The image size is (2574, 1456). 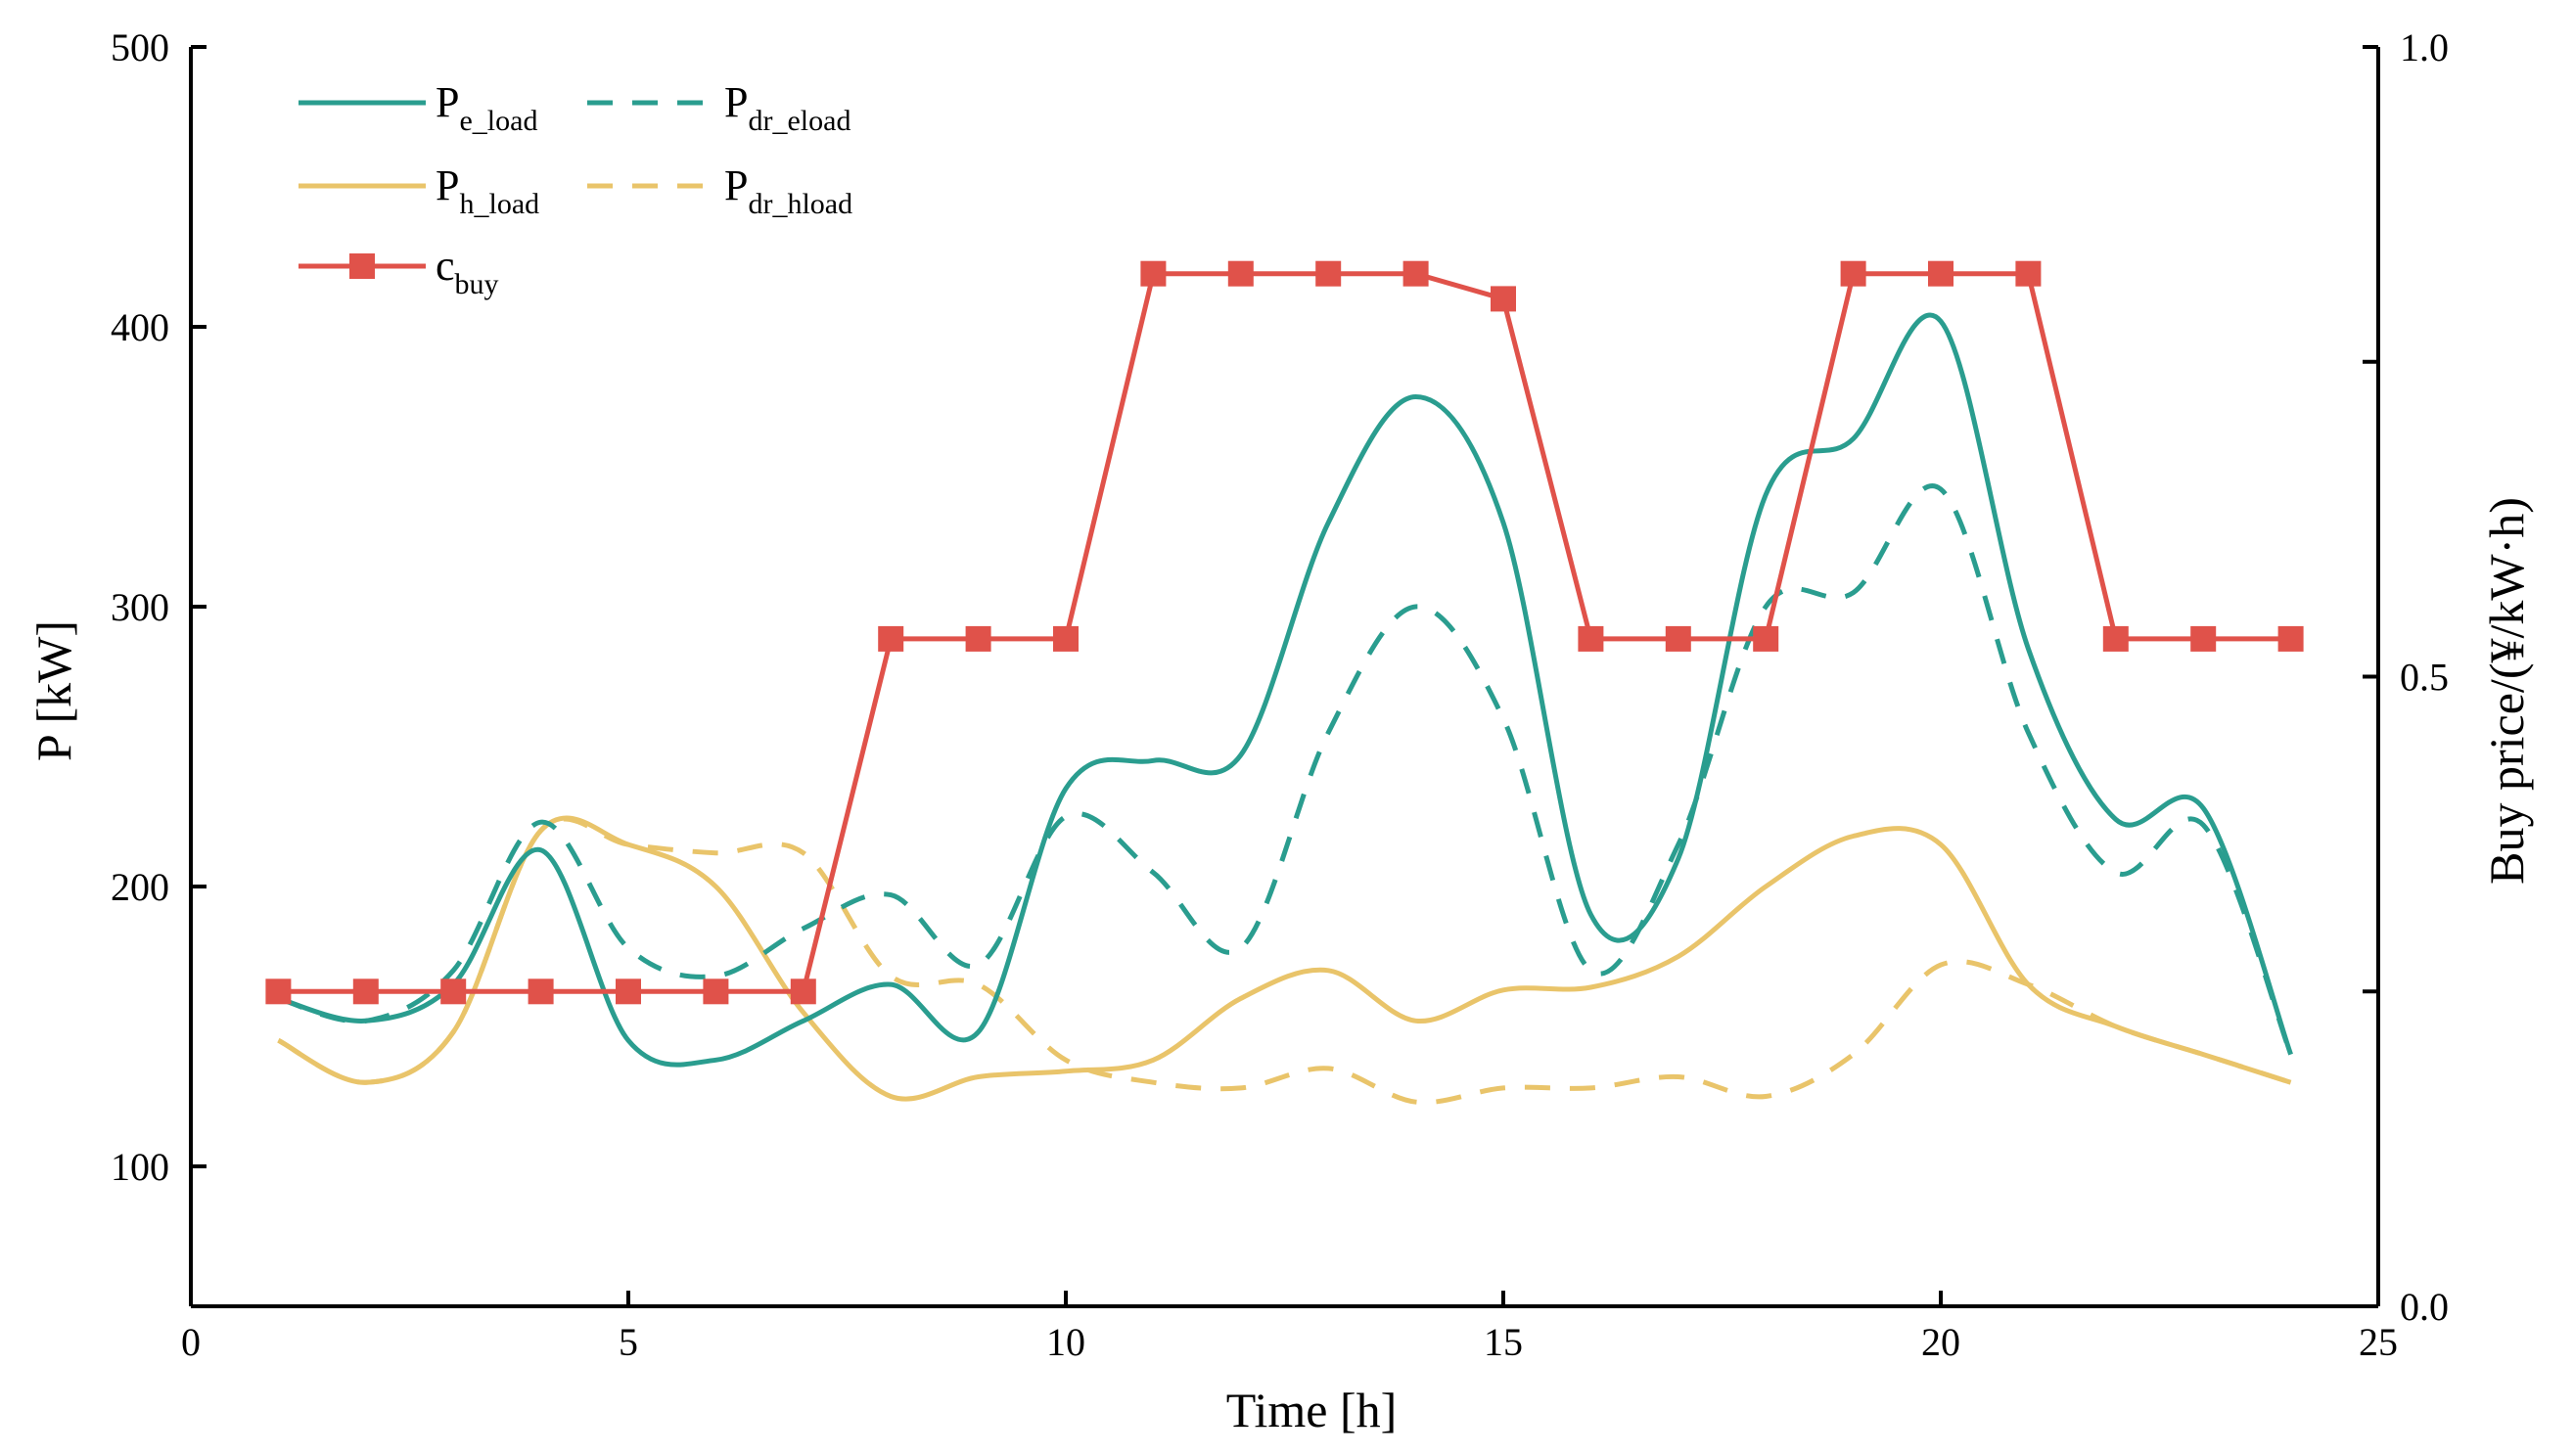 I want to click on x-tick-label: 25, so click(x=2378, y=1342).